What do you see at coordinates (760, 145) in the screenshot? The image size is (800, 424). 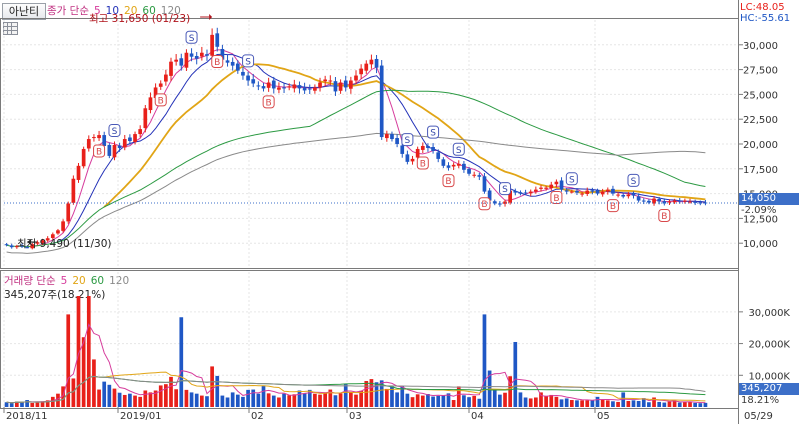 I see `price-tick-label: 20,000` at bounding box center [760, 145].